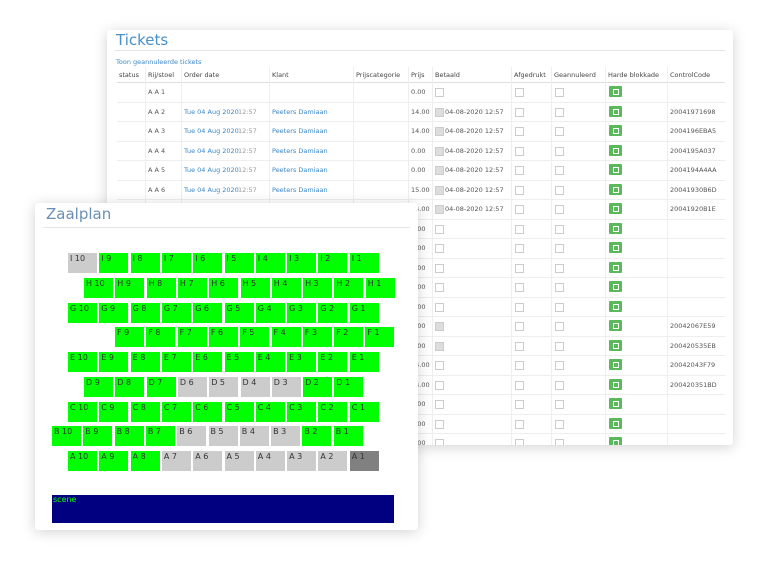  Describe the element at coordinates (82, 312) in the screenshot. I see `seat: G 10` at that location.